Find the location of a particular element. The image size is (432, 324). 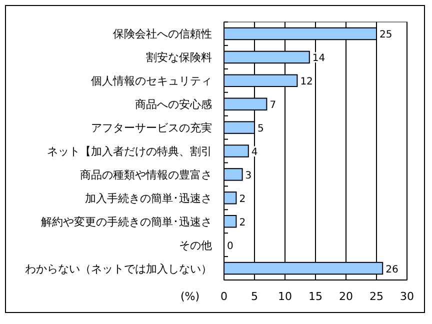

y-tick-label: 商品の種類や情報の豊富さ is located at coordinates (146, 175).